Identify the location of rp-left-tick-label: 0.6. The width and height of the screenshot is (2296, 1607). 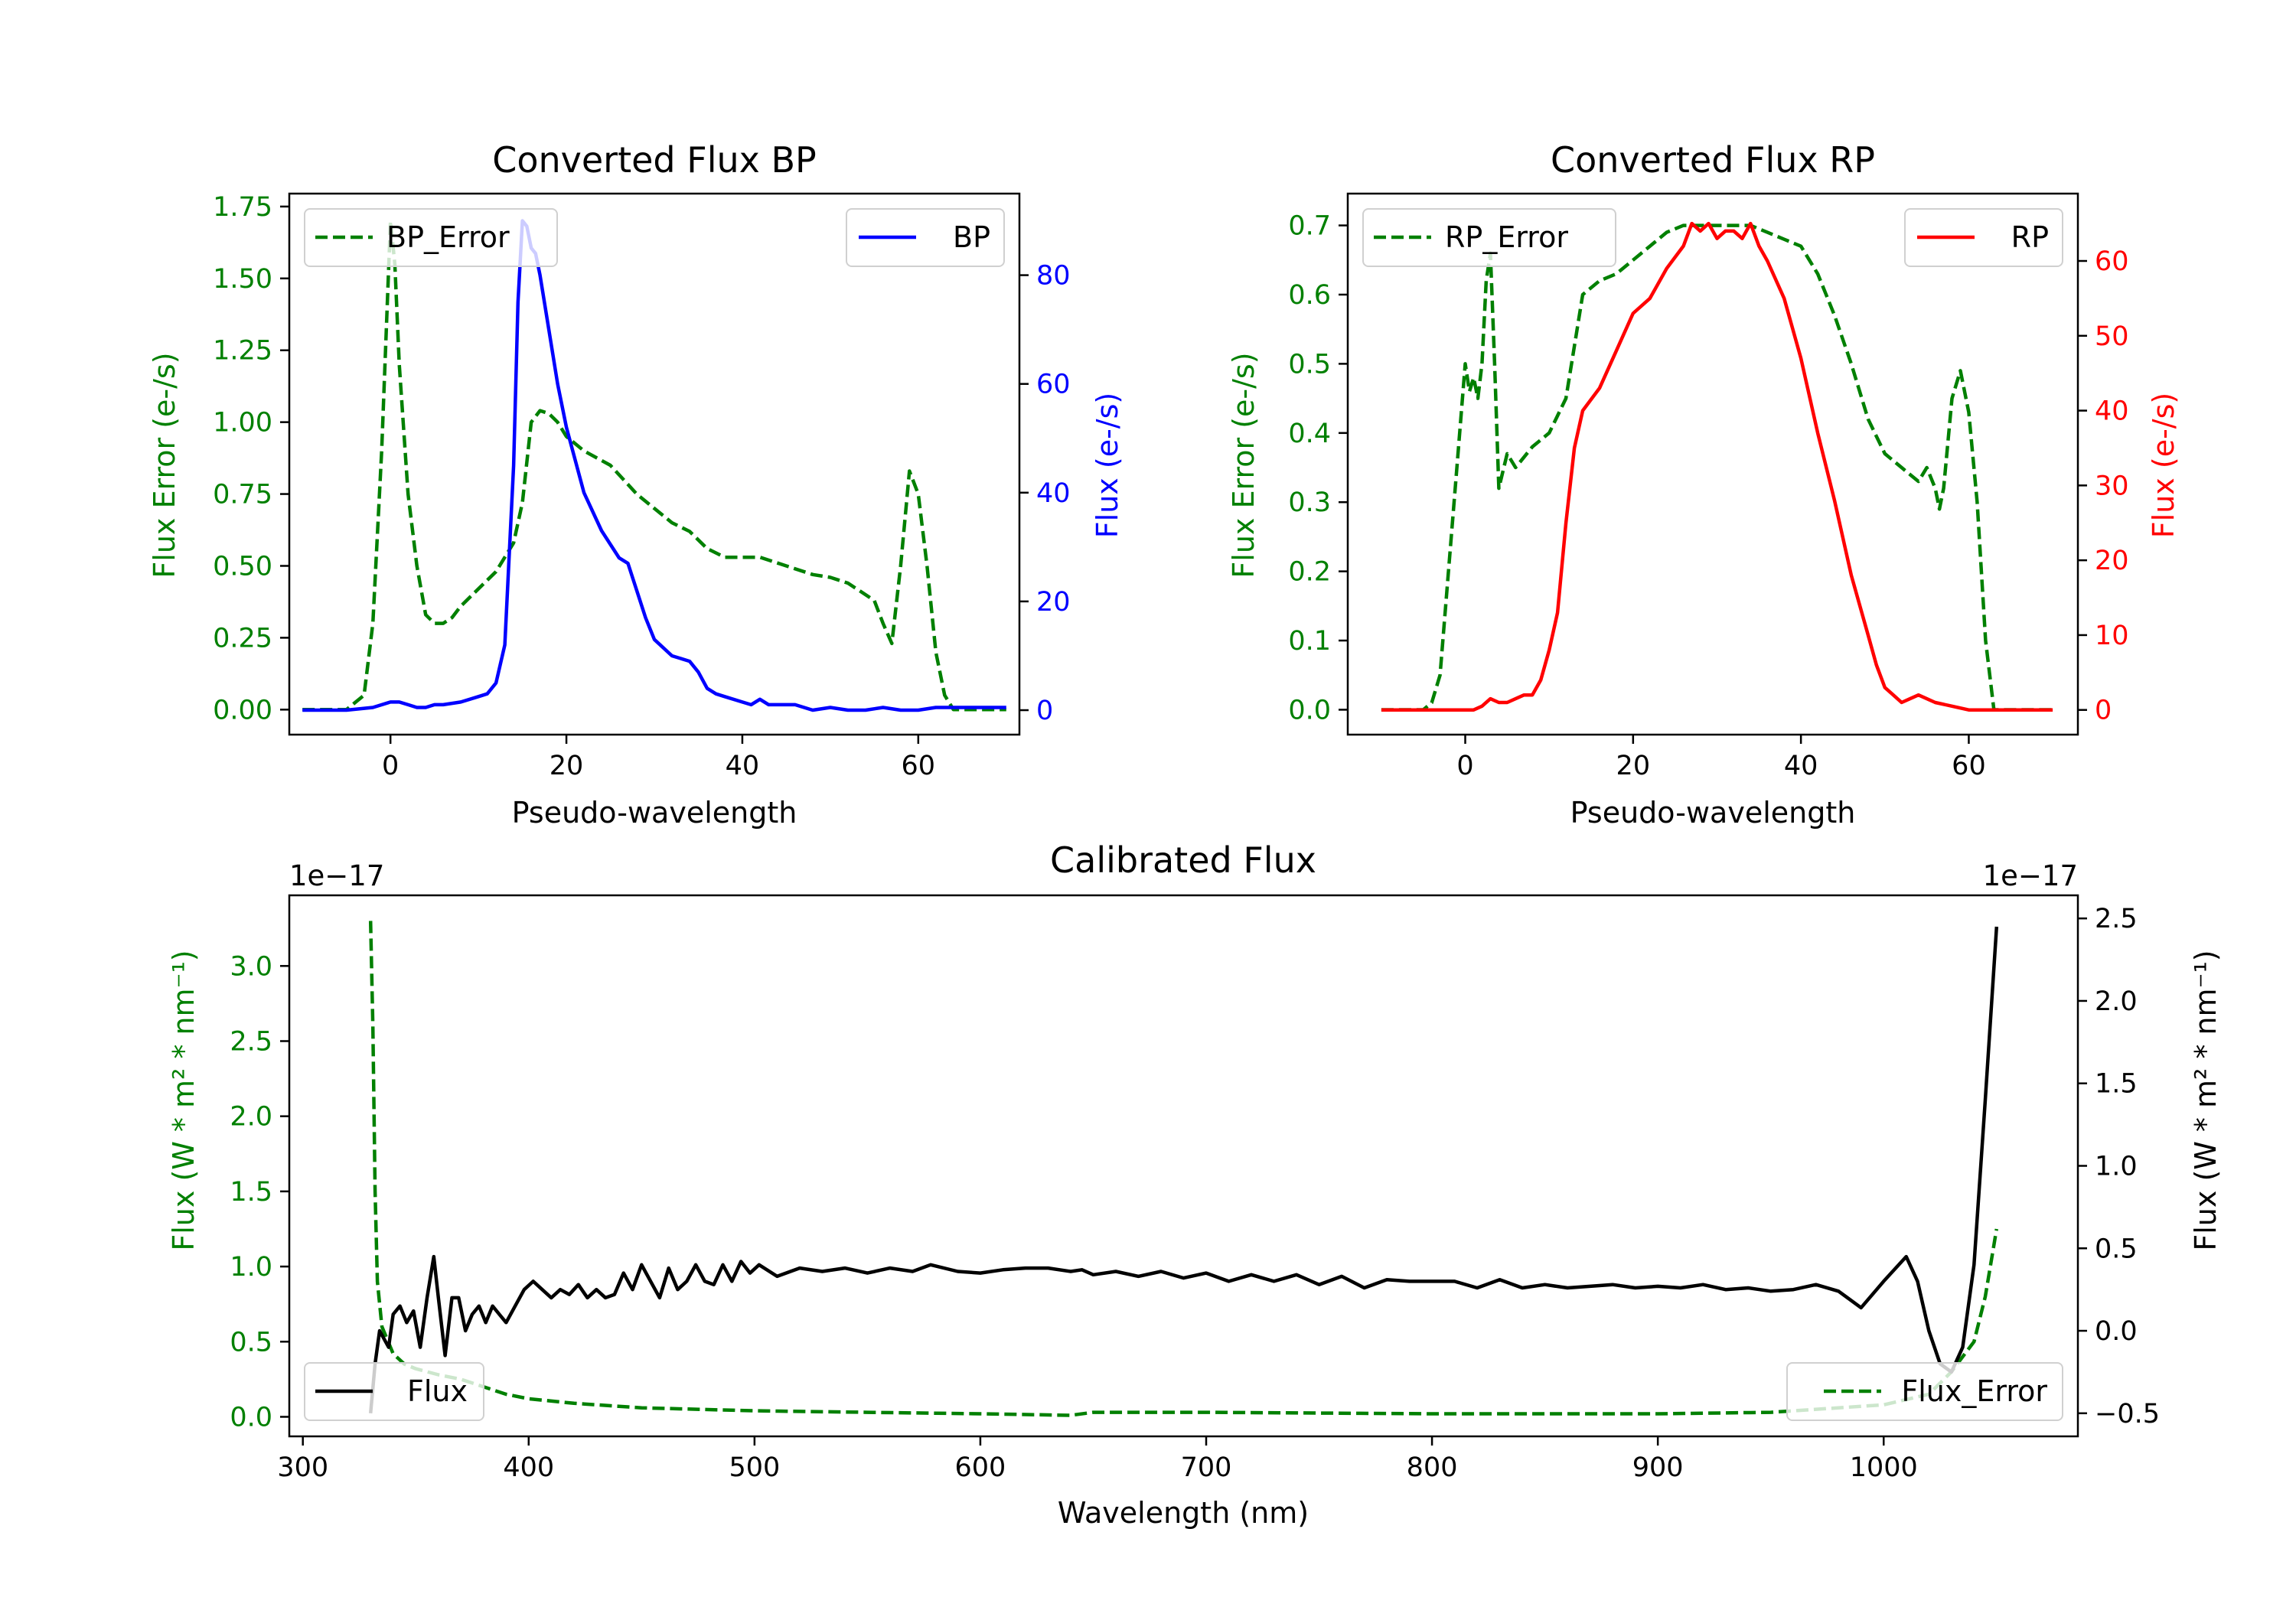
(1309, 295).